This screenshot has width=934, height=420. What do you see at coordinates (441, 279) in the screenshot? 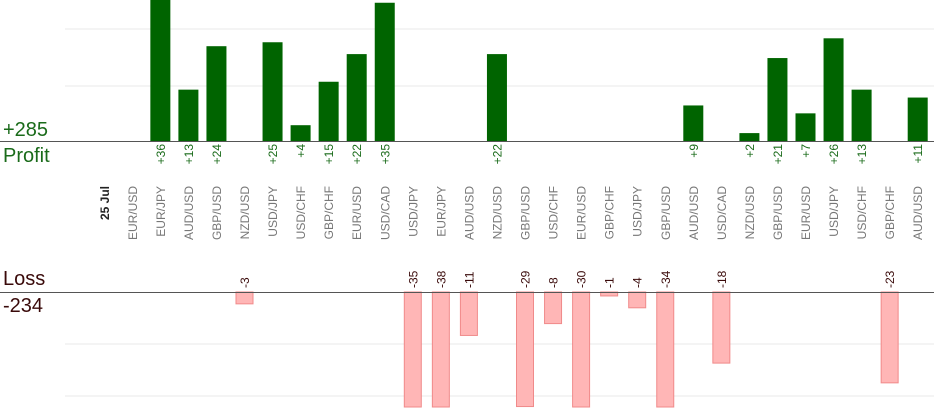
I see `loss-value-label: -38` at bounding box center [441, 279].